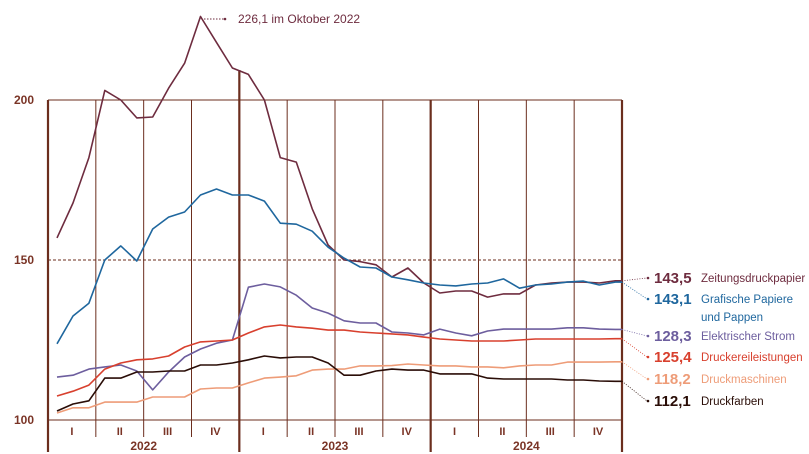  What do you see at coordinates (339, 387) in the screenshot?
I see `series-line-druckmaschinen` at bounding box center [339, 387].